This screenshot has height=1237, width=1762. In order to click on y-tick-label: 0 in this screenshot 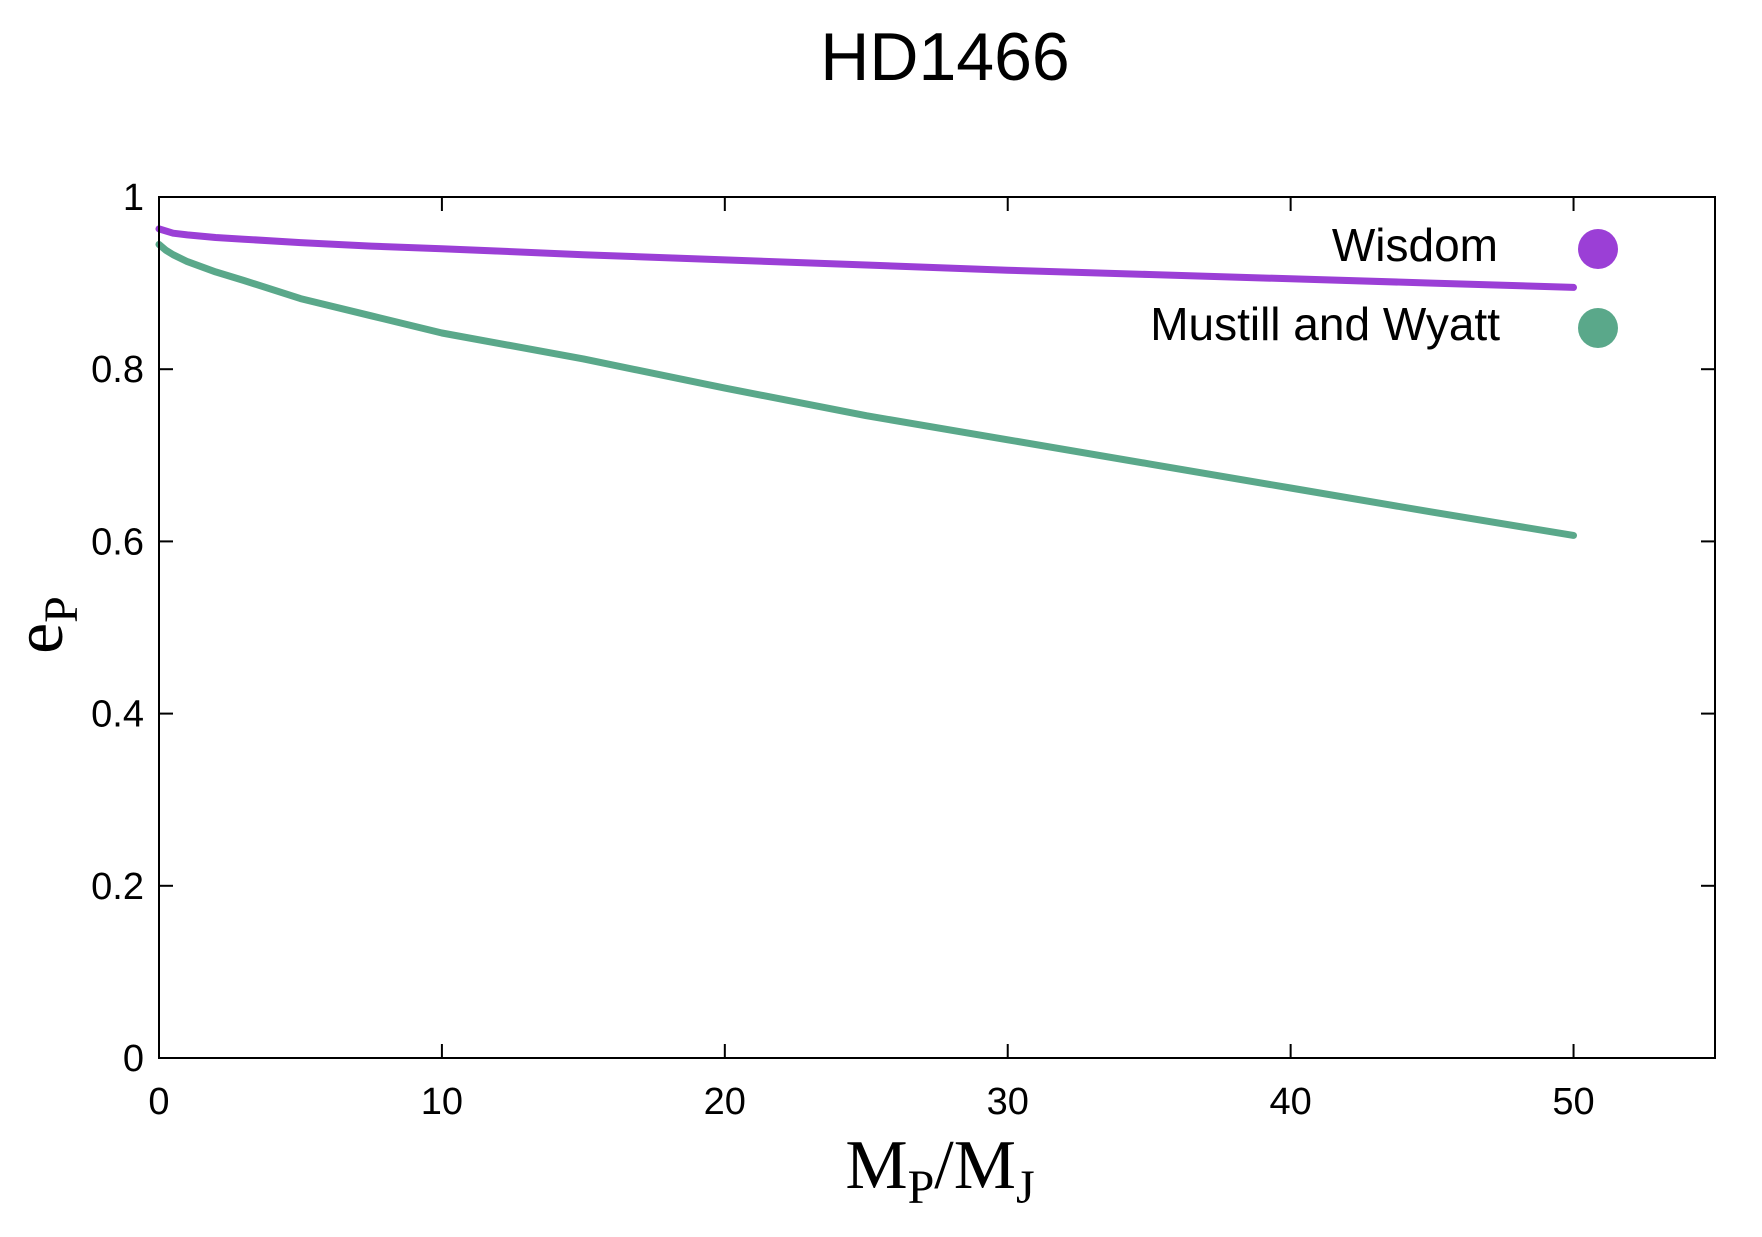, I will do `click(133, 1059)`.